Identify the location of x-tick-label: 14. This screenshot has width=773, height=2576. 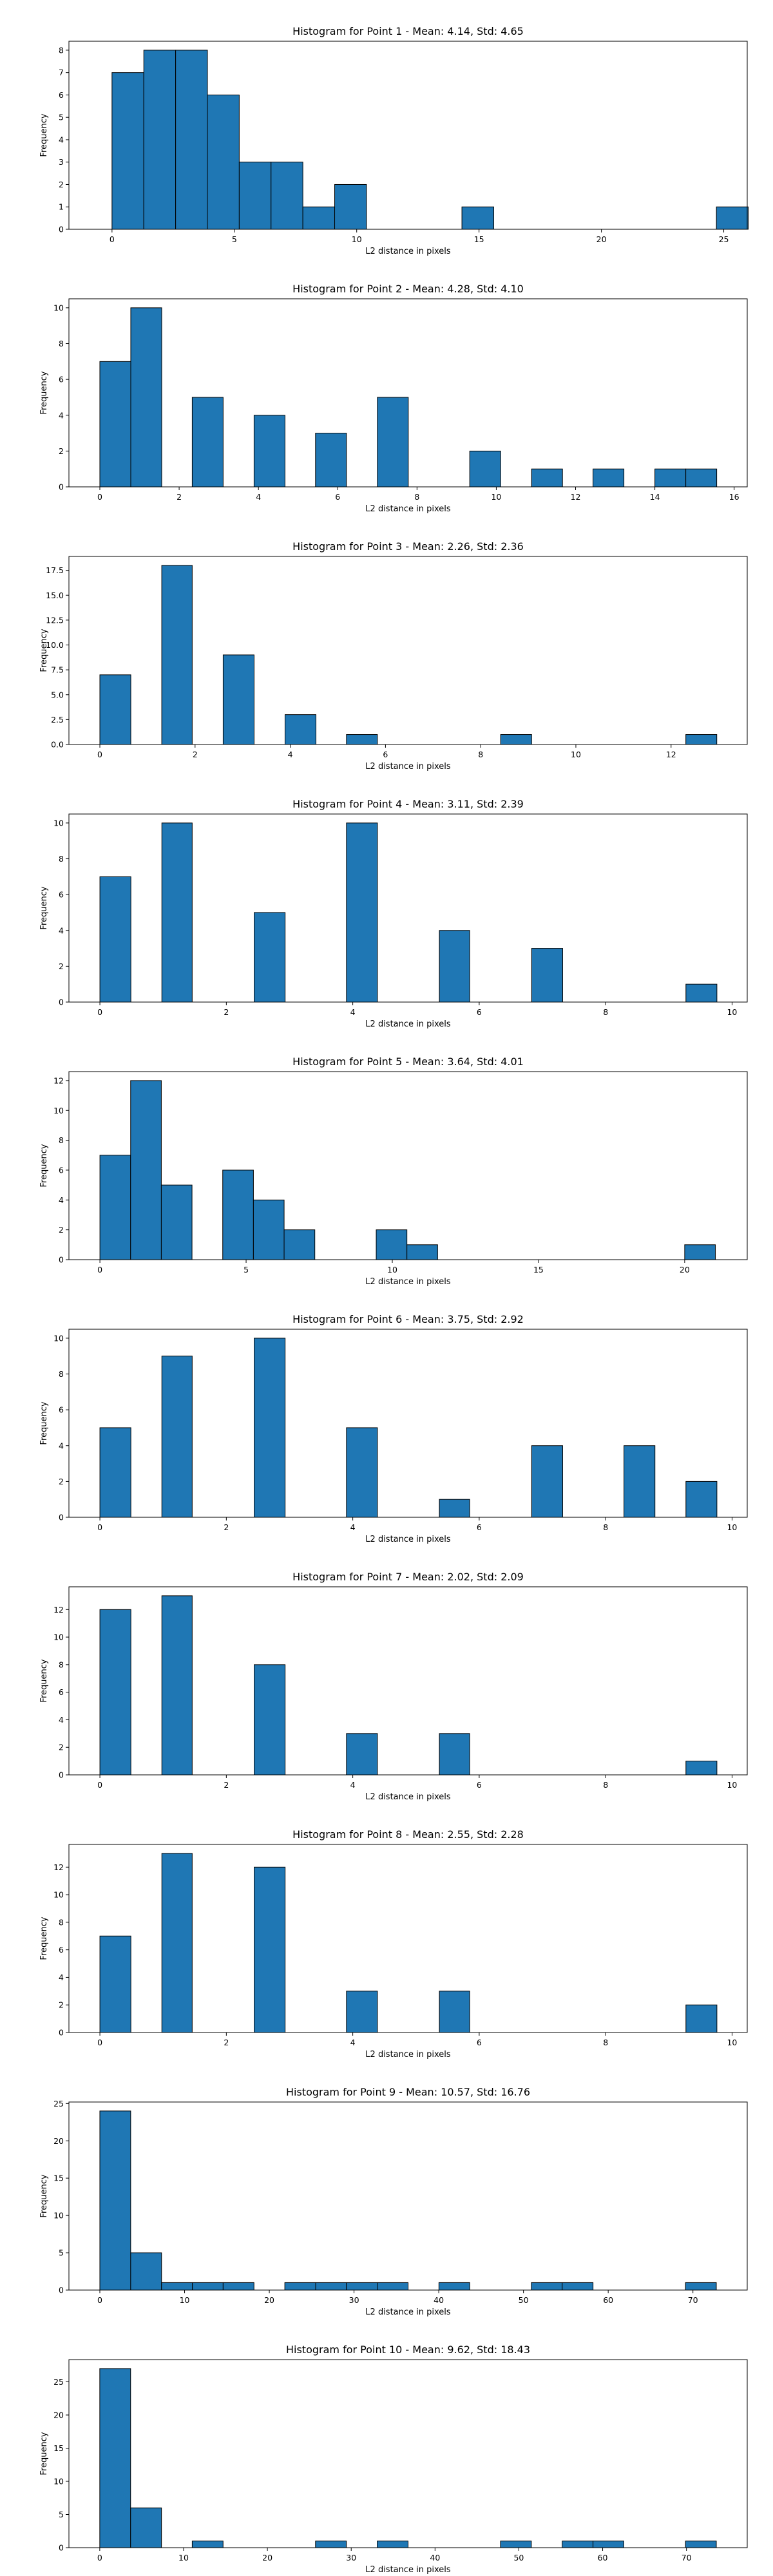
(655, 497).